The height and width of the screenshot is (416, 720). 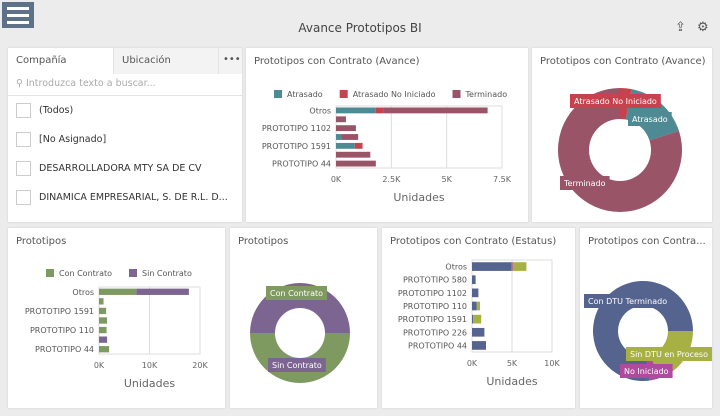 I want to click on slice-label: Con Contrato, so click(x=296, y=293).